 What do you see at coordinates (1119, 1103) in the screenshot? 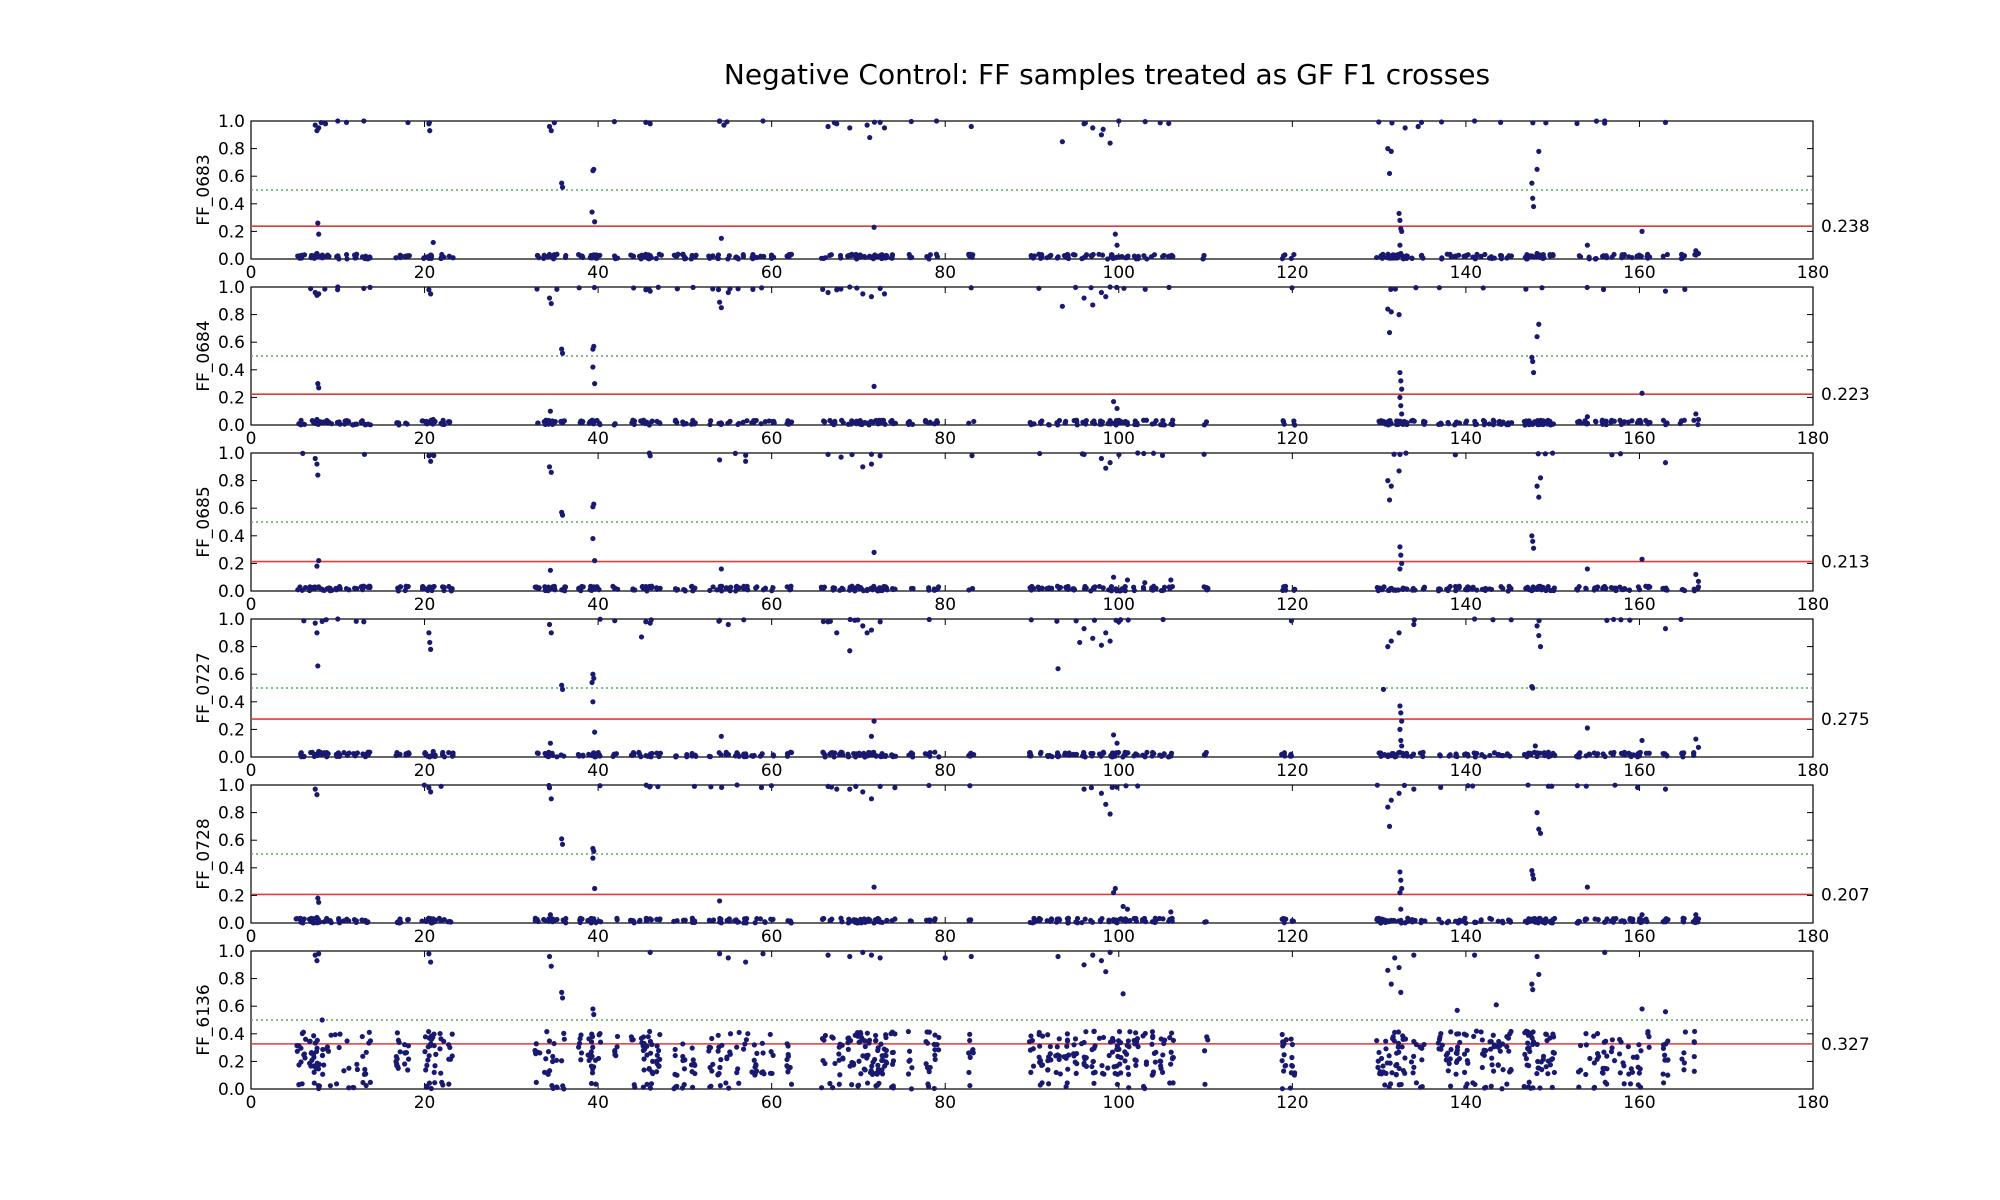
I see `x-tick-label: 100` at bounding box center [1119, 1103].